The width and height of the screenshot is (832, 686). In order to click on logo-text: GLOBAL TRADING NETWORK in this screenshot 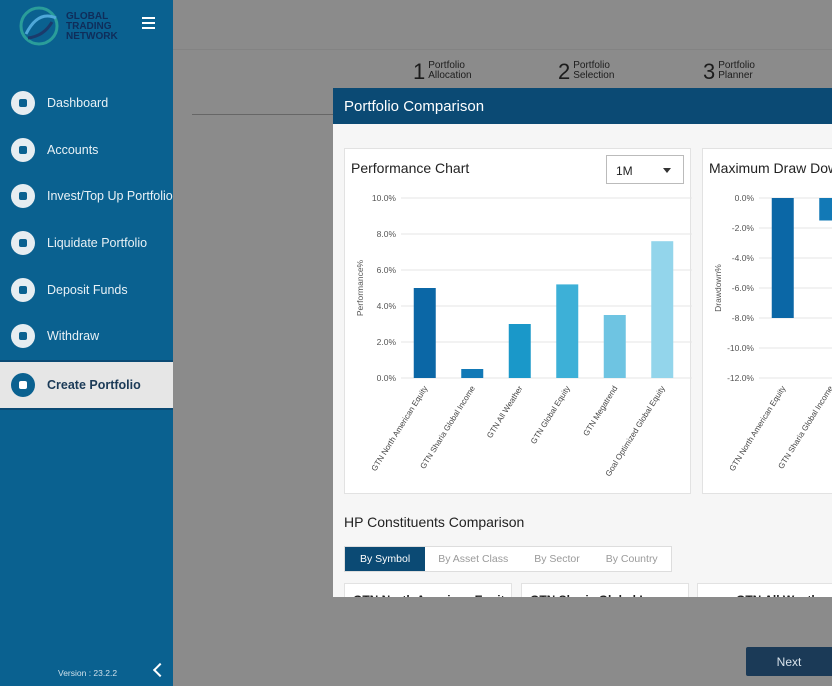, I will do `click(92, 27)`.